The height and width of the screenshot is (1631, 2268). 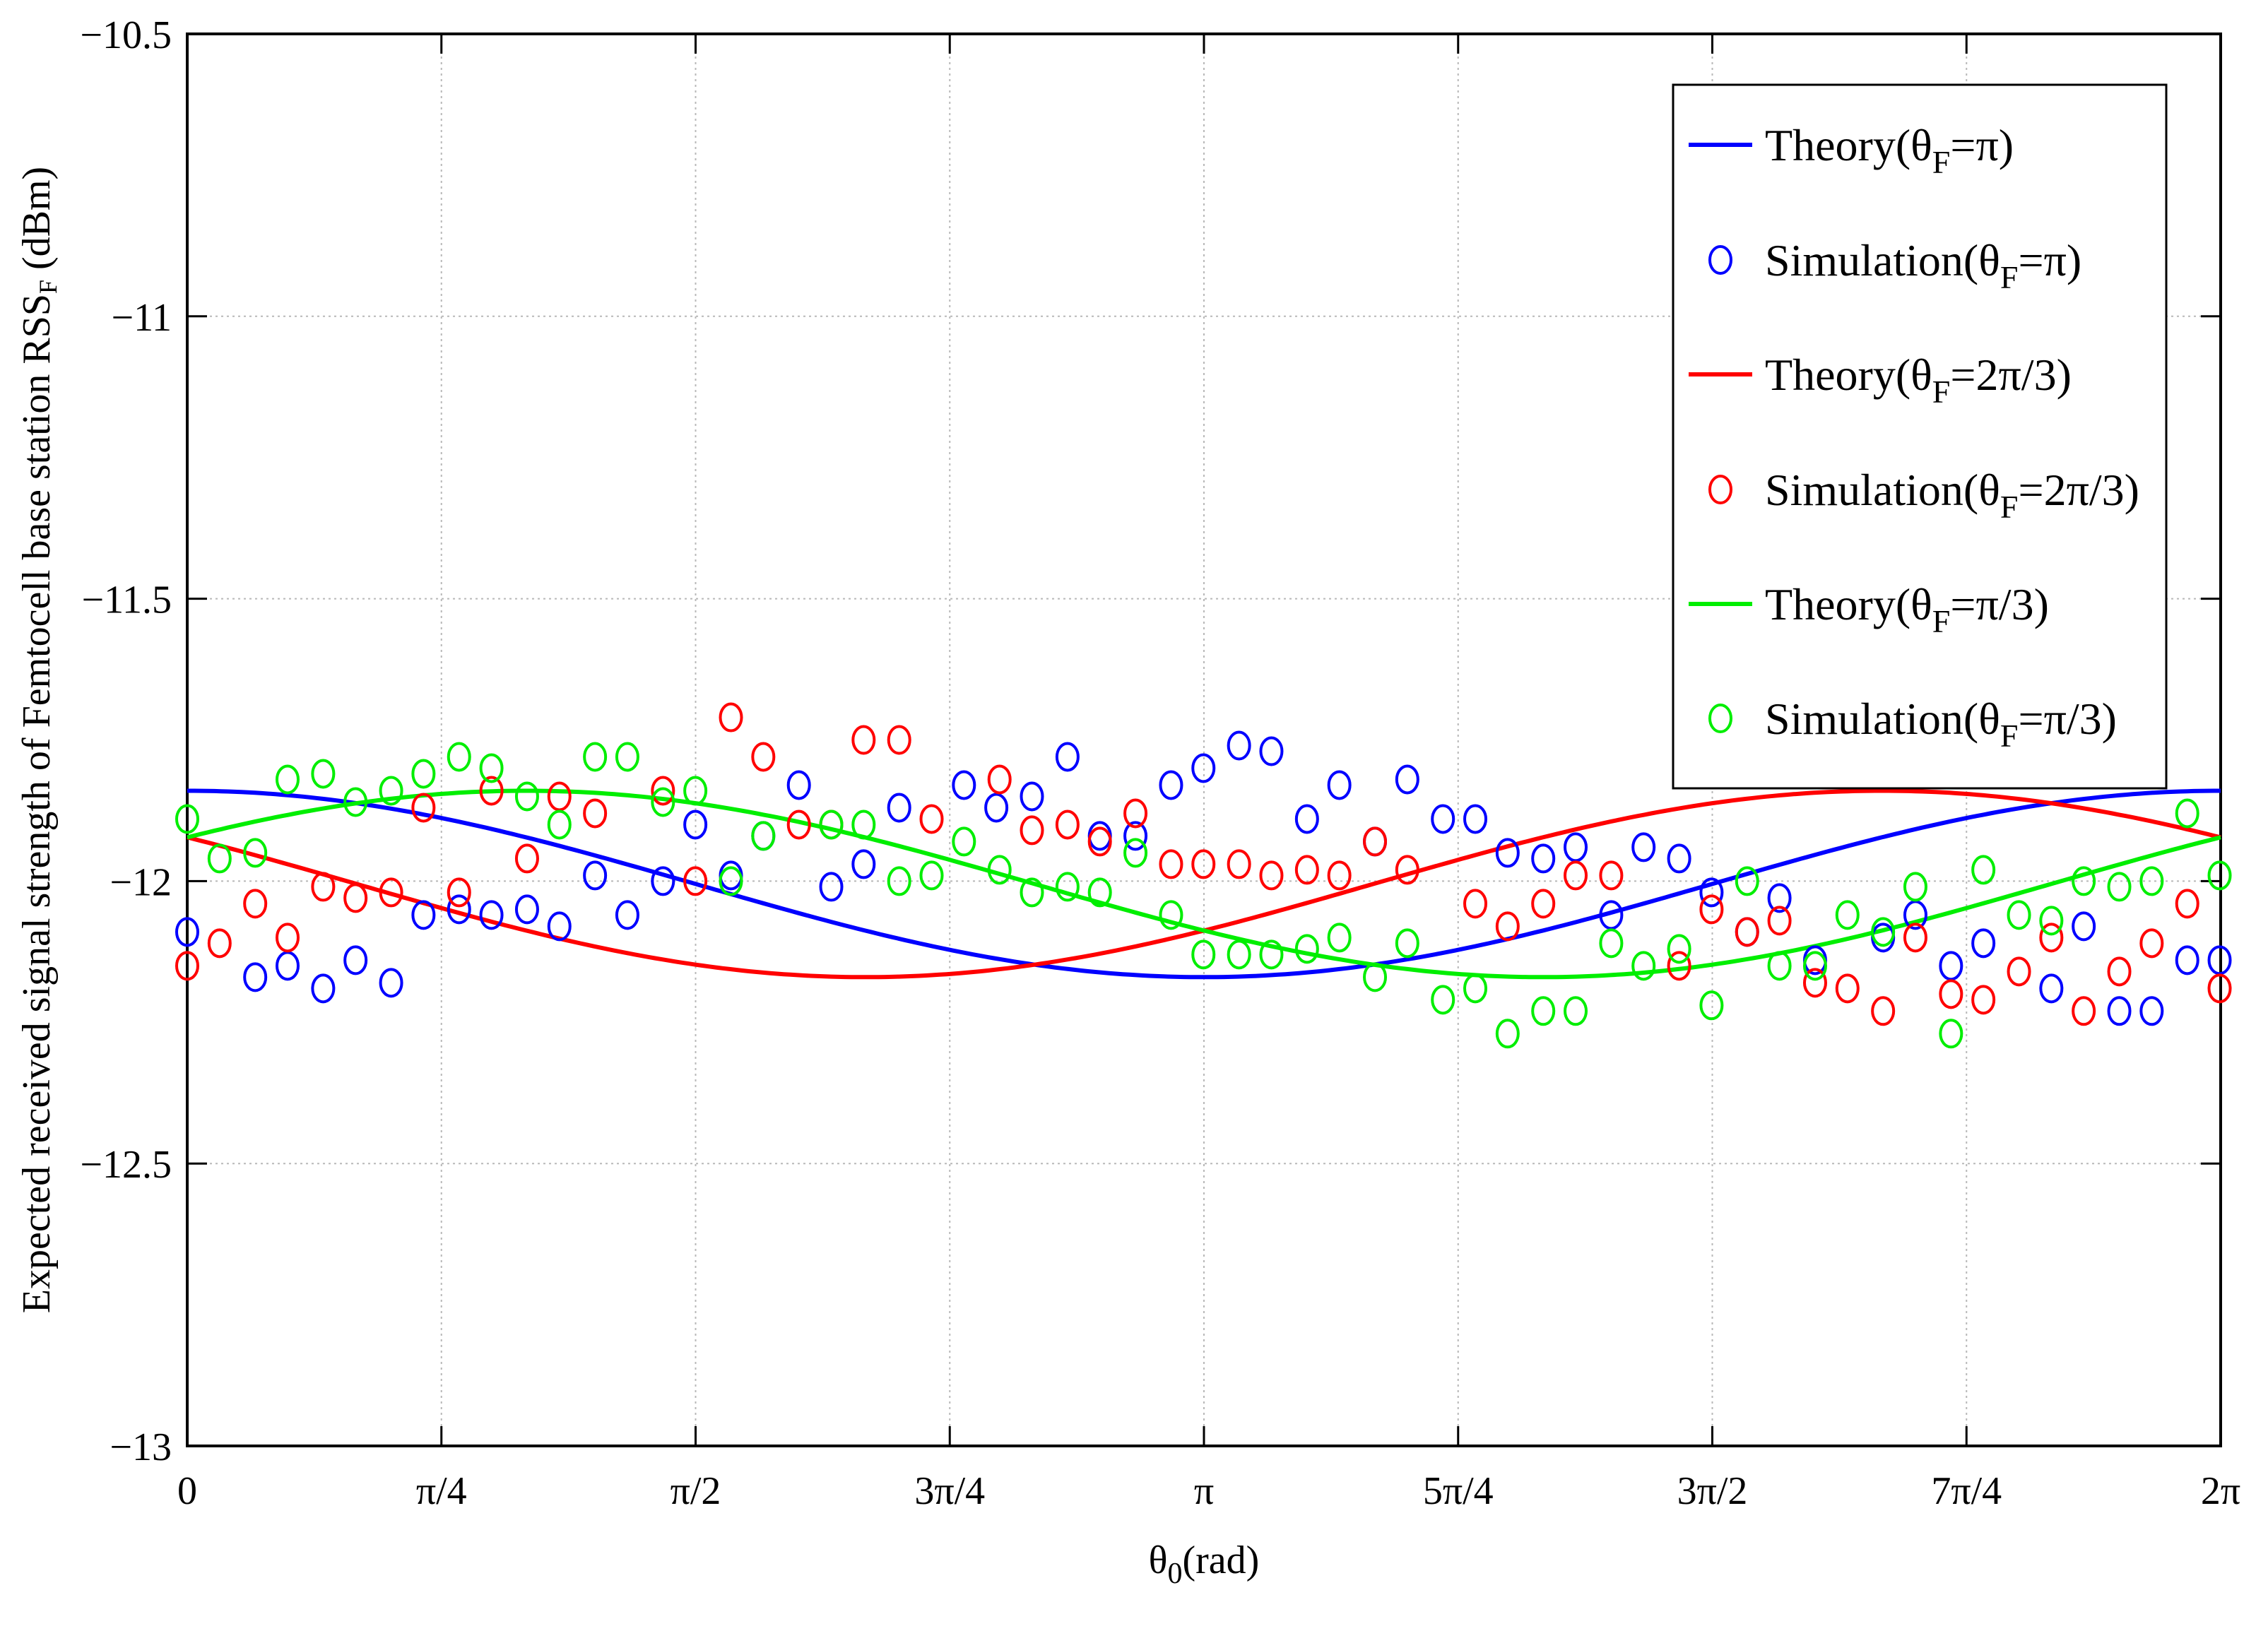 I want to click on legend-sim-label-green: Simulation(θF=π/3), so click(x=1941, y=724).